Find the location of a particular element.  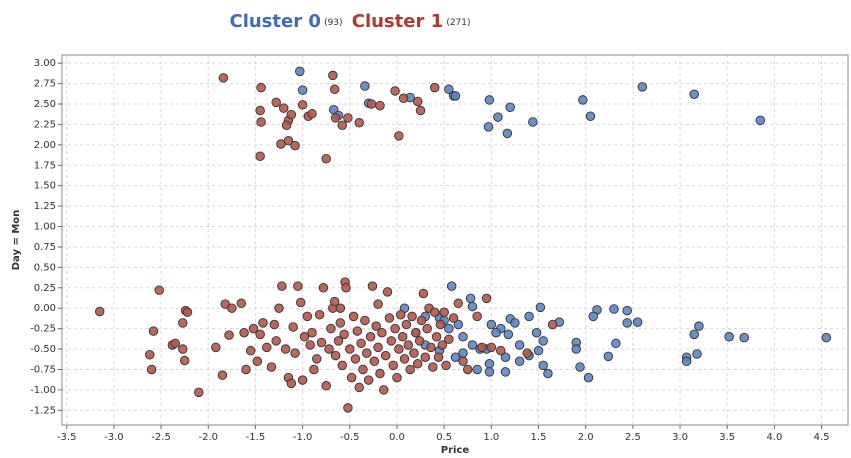

x-tick-label: 0.5 is located at coordinates (444, 437).